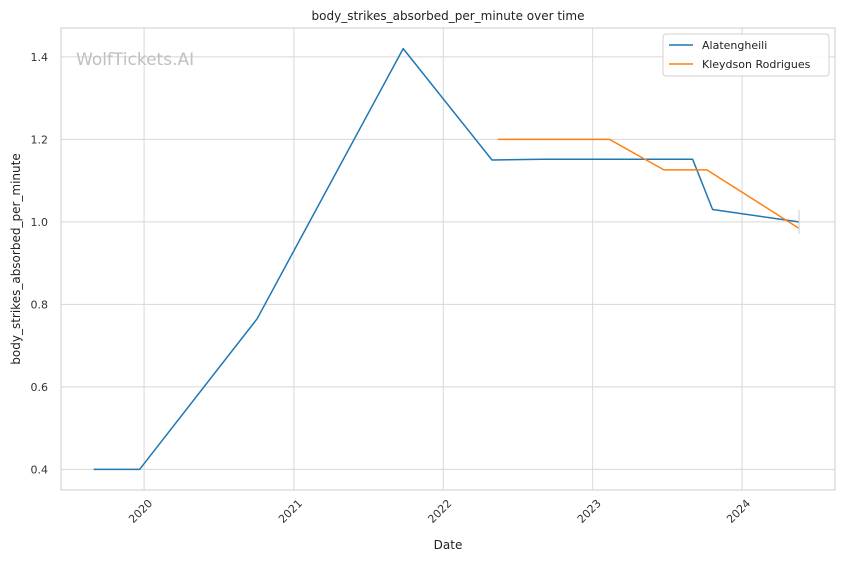 Image resolution: width=844 pixels, height=561 pixels. What do you see at coordinates (40, 469) in the screenshot?
I see `y-tick-label: 0.4` at bounding box center [40, 469].